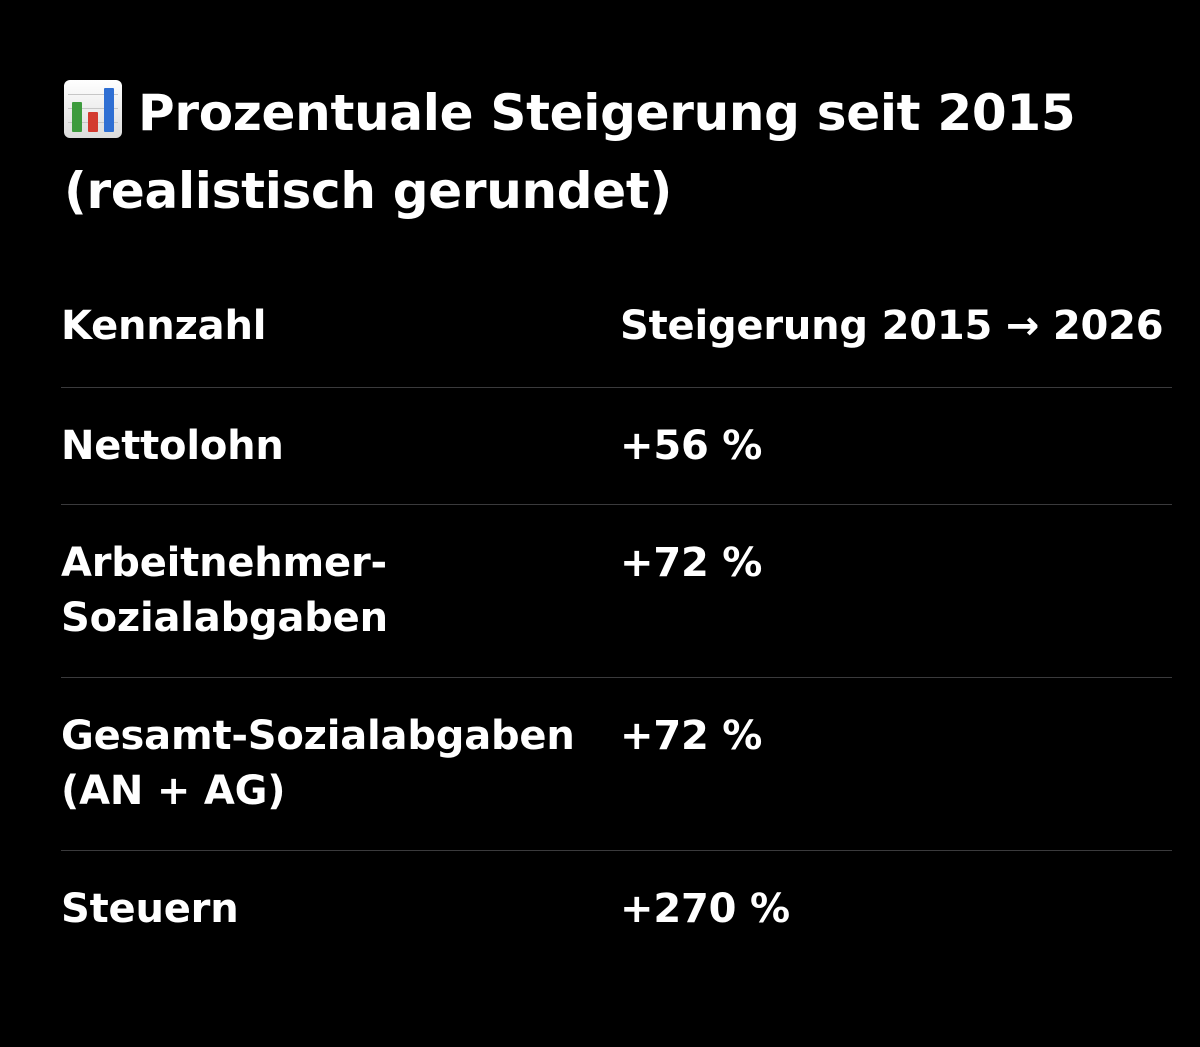 The image size is (1200, 1047). Describe the element at coordinates (691, 446) in the screenshot. I see `cell-steigerung: +56 %` at that location.